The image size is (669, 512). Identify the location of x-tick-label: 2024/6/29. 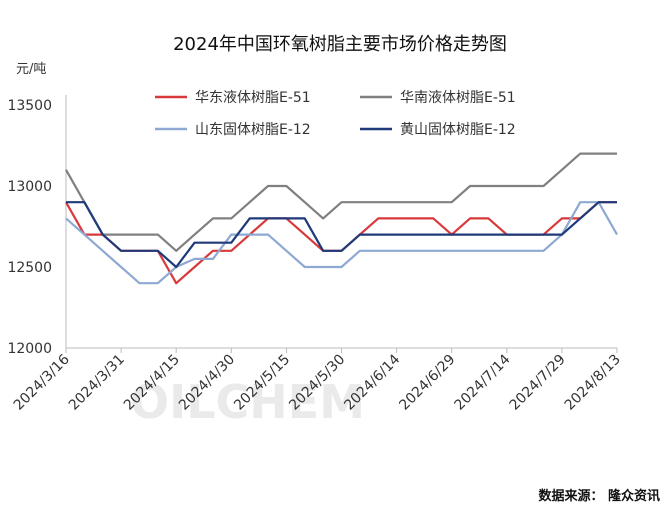
(427, 383).